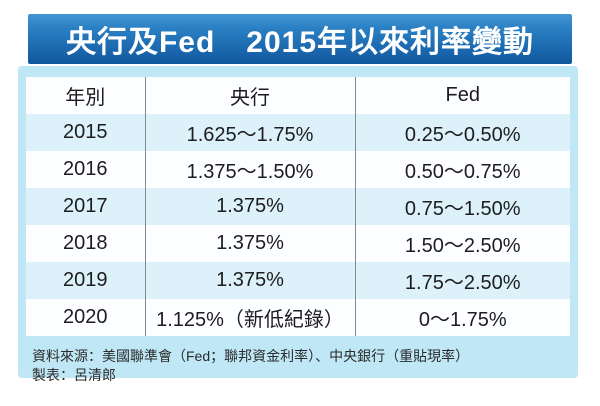 The height and width of the screenshot is (406, 600). I want to click on cell-fed-rate: 0.75～1.50%, so click(462, 209).